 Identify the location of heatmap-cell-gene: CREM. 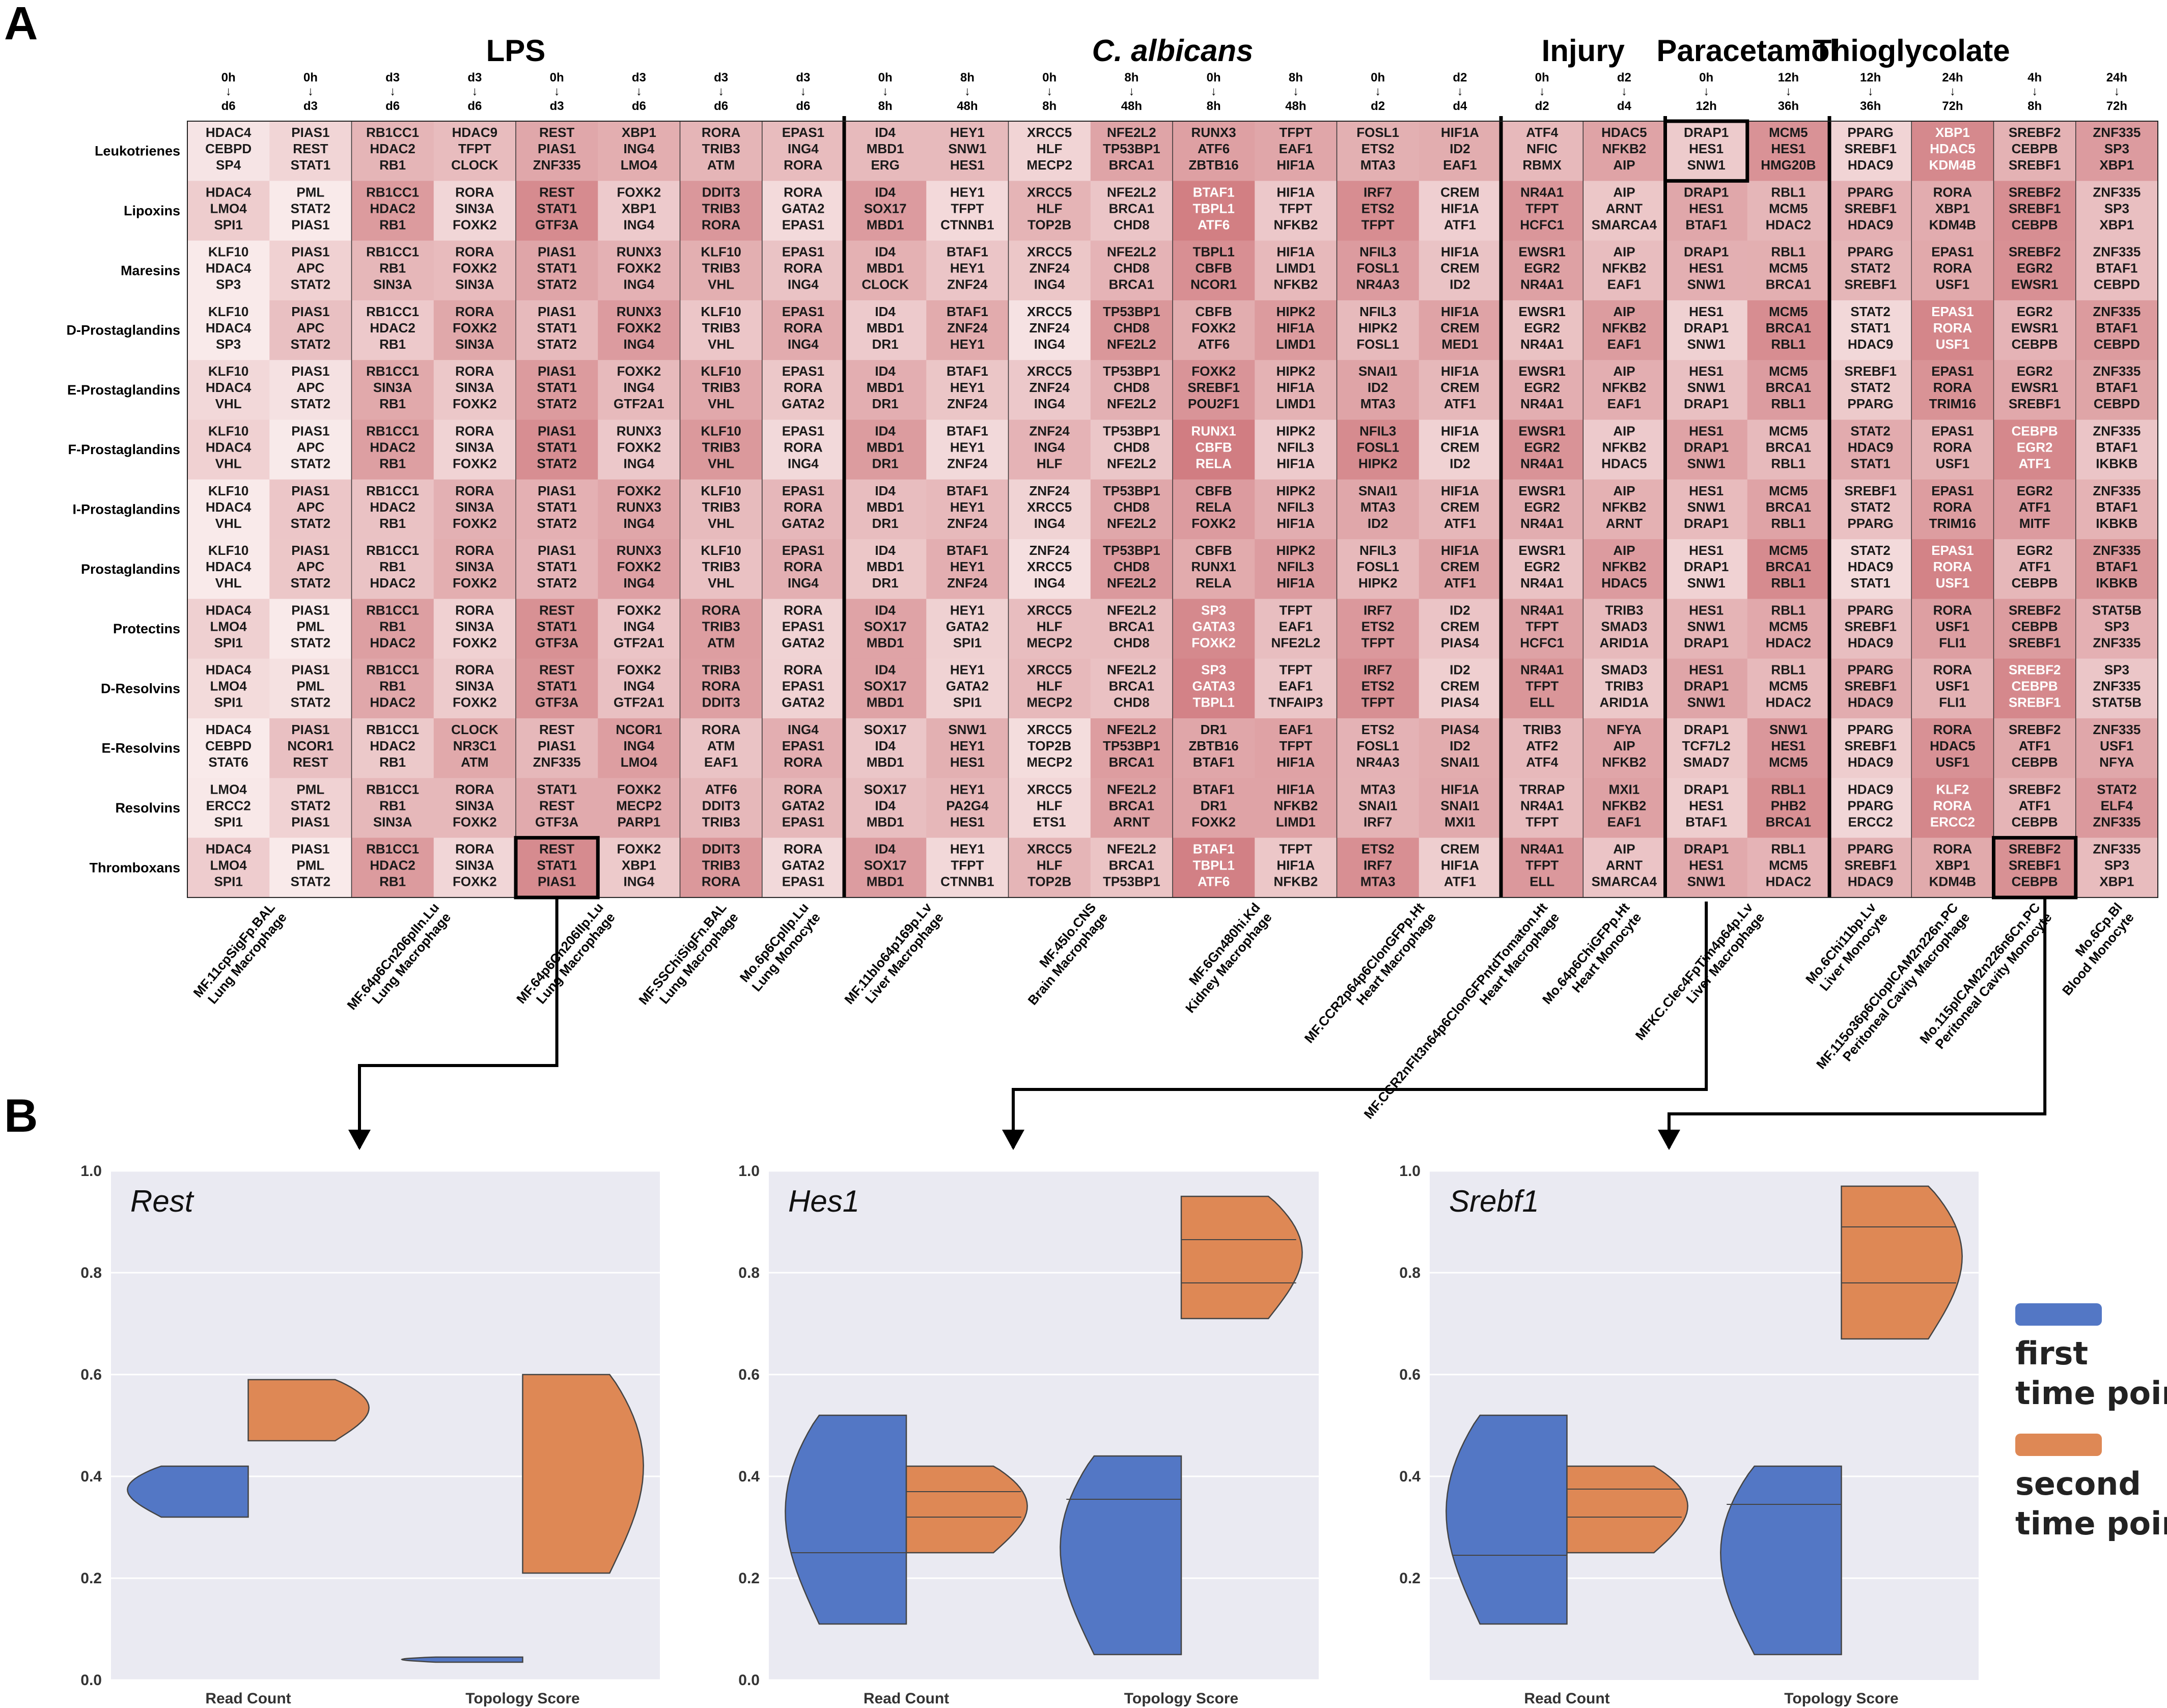
(1460, 327).